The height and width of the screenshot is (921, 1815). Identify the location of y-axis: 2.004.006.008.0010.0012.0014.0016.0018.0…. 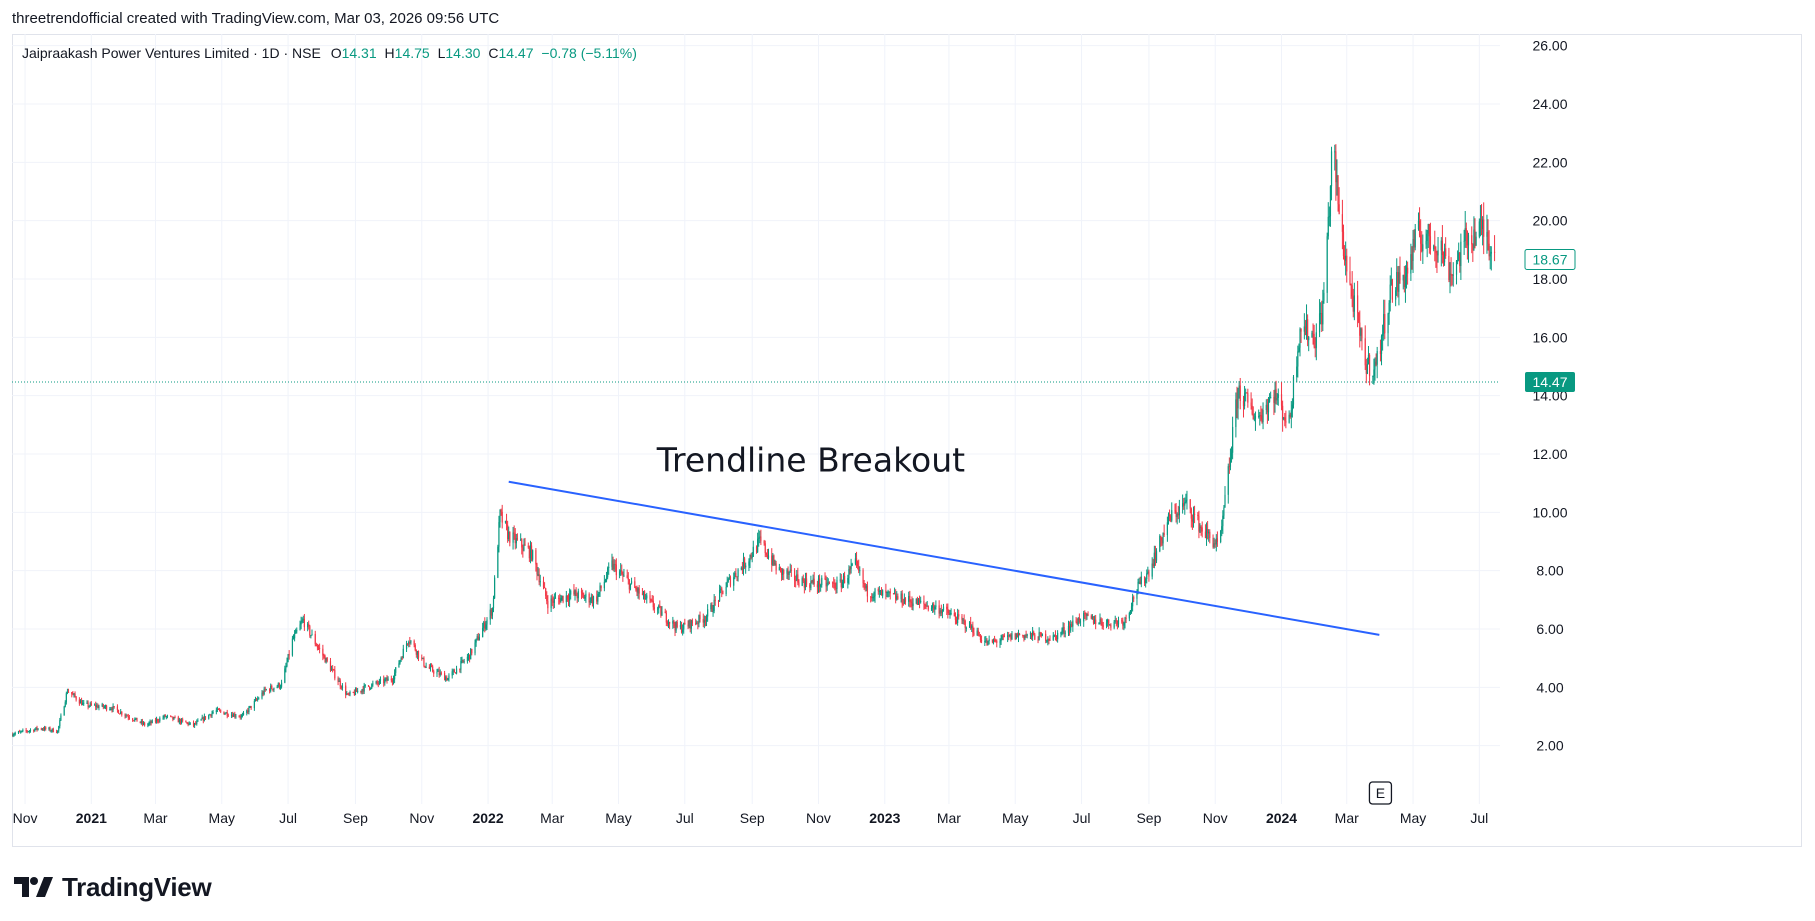
(1549, 396).